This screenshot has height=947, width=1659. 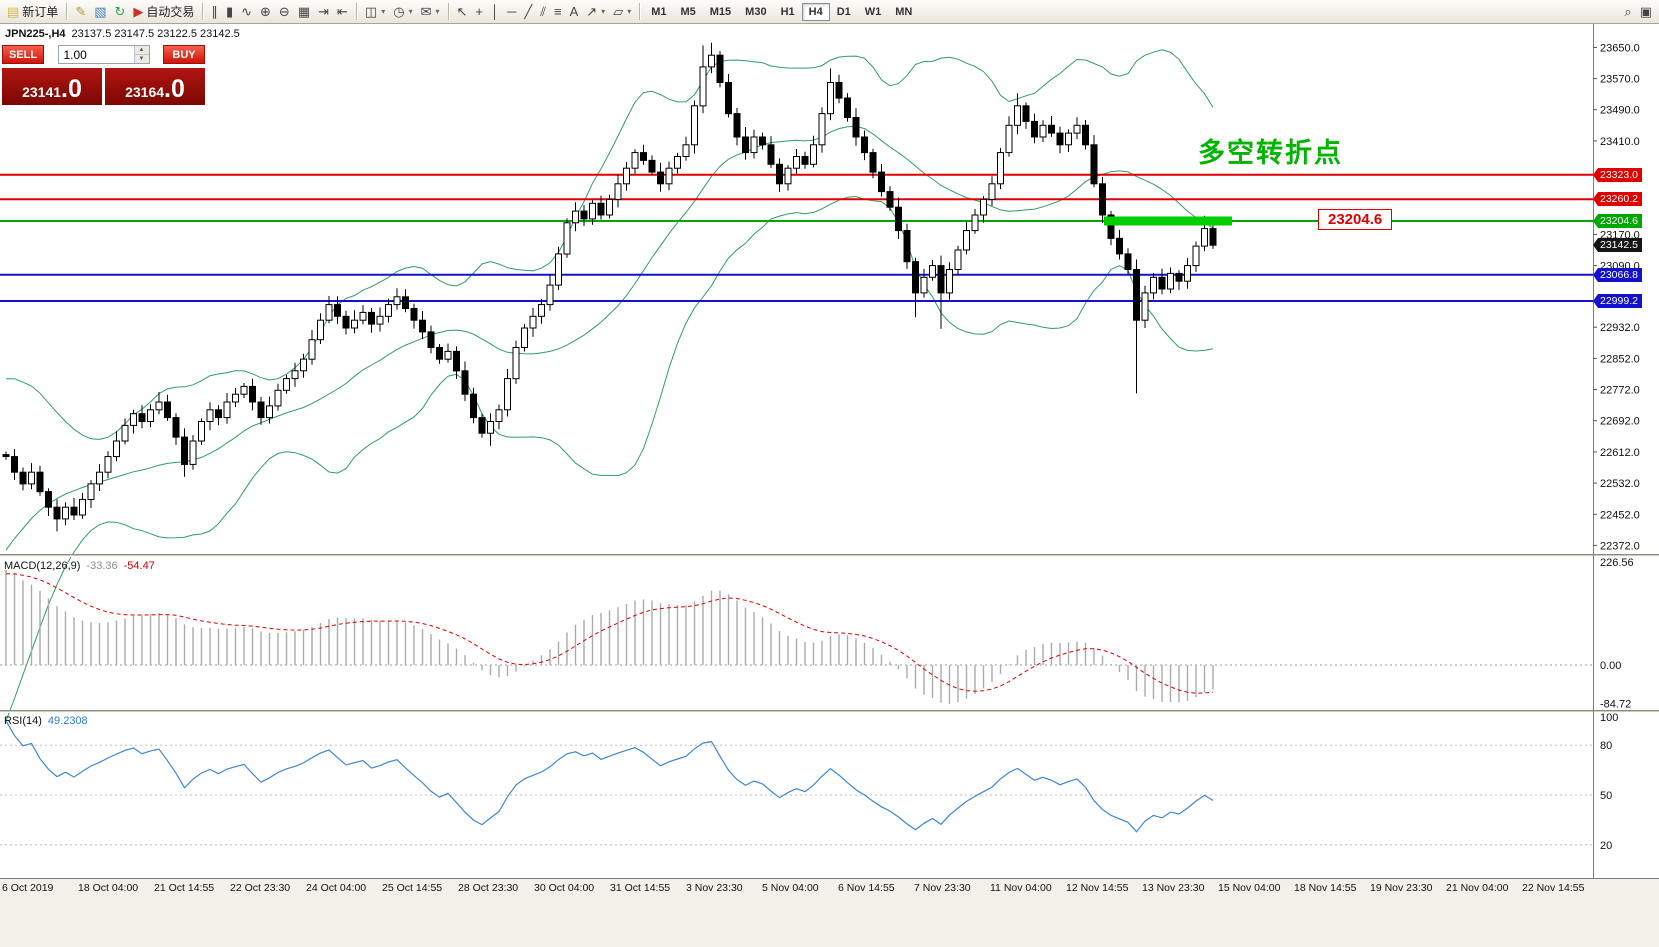 I want to click on timeframe-m15: M15, so click(x=720, y=11).